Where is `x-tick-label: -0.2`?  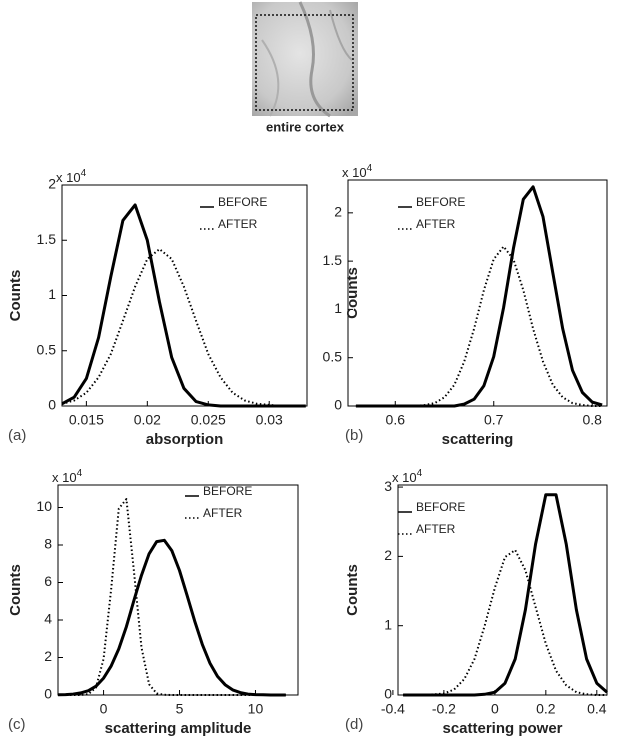
x-tick-label: -0.2 is located at coordinates (444, 709).